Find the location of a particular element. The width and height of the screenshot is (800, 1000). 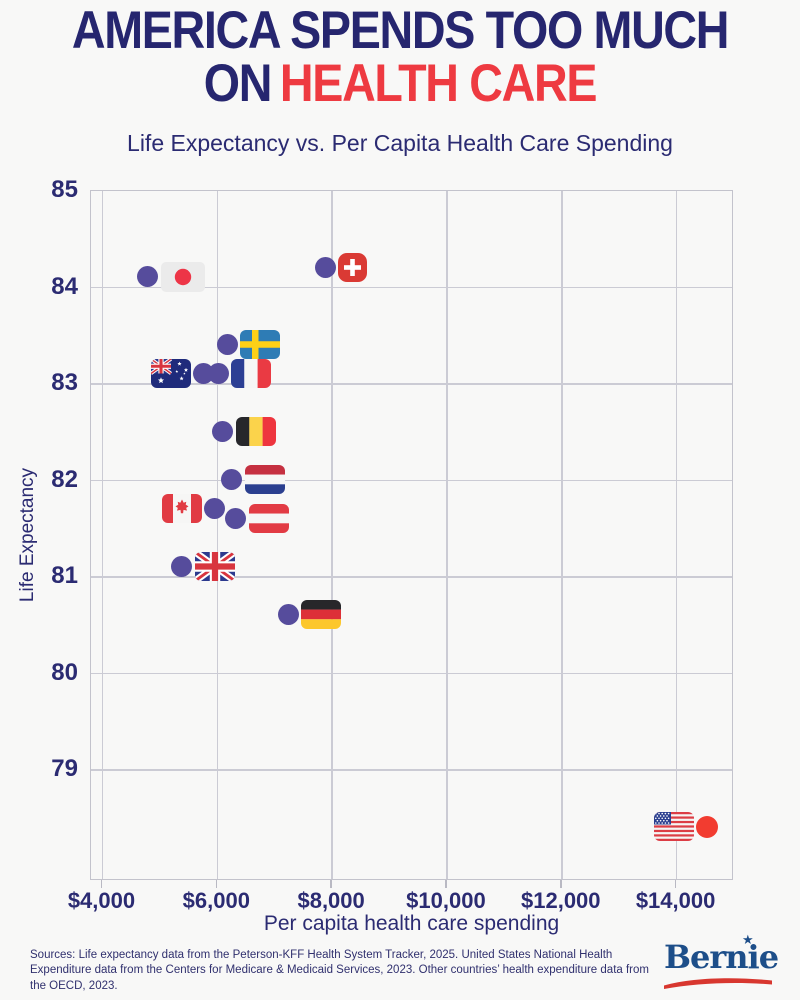

flag-canada-icon is located at coordinates (181, 508).